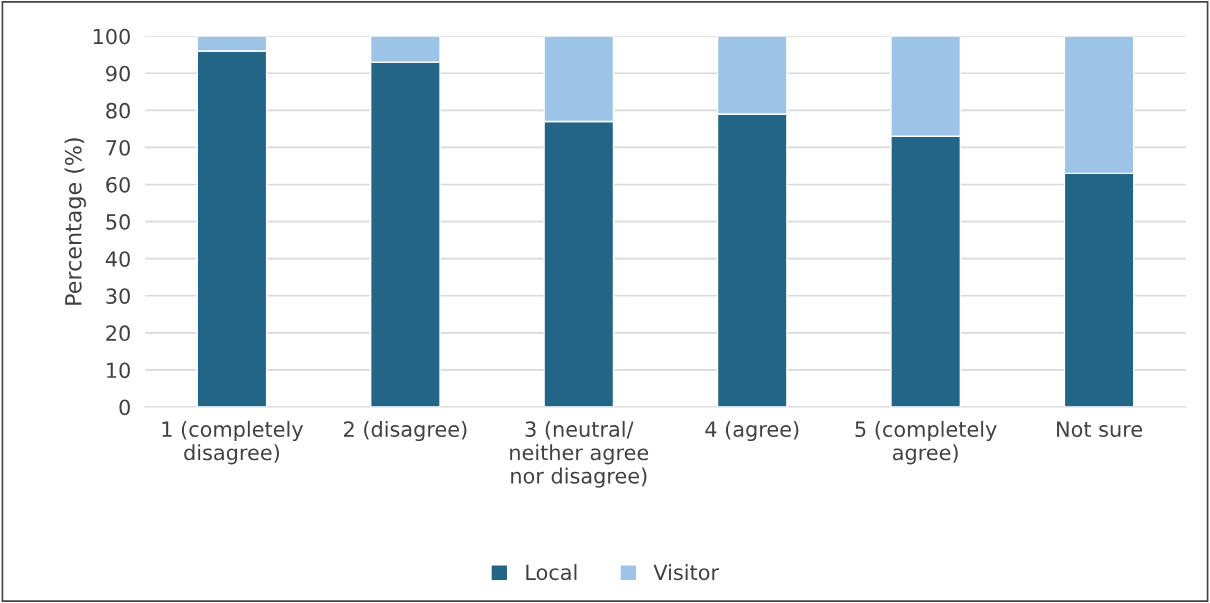 The width and height of the screenshot is (1210, 603). Describe the element at coordinates (111, 36) in the screenshot. I see `y-tick-label: 100` at that location.